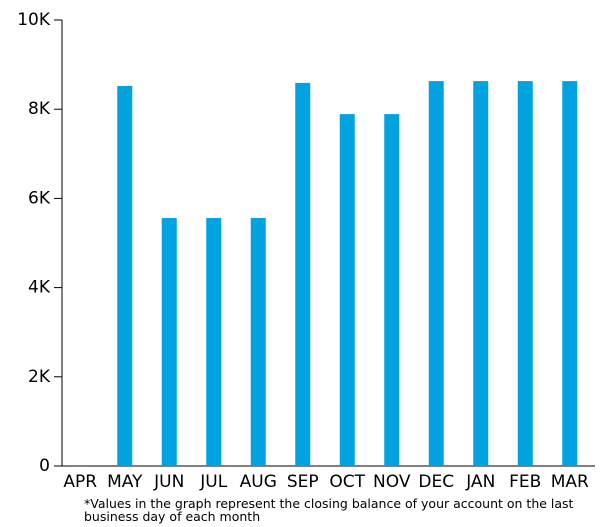 This screenshot has height=527, width=603. Describe the element at coordinates (39, 288) in the screenshot. I see `y-tick-label: 4K` at that location.